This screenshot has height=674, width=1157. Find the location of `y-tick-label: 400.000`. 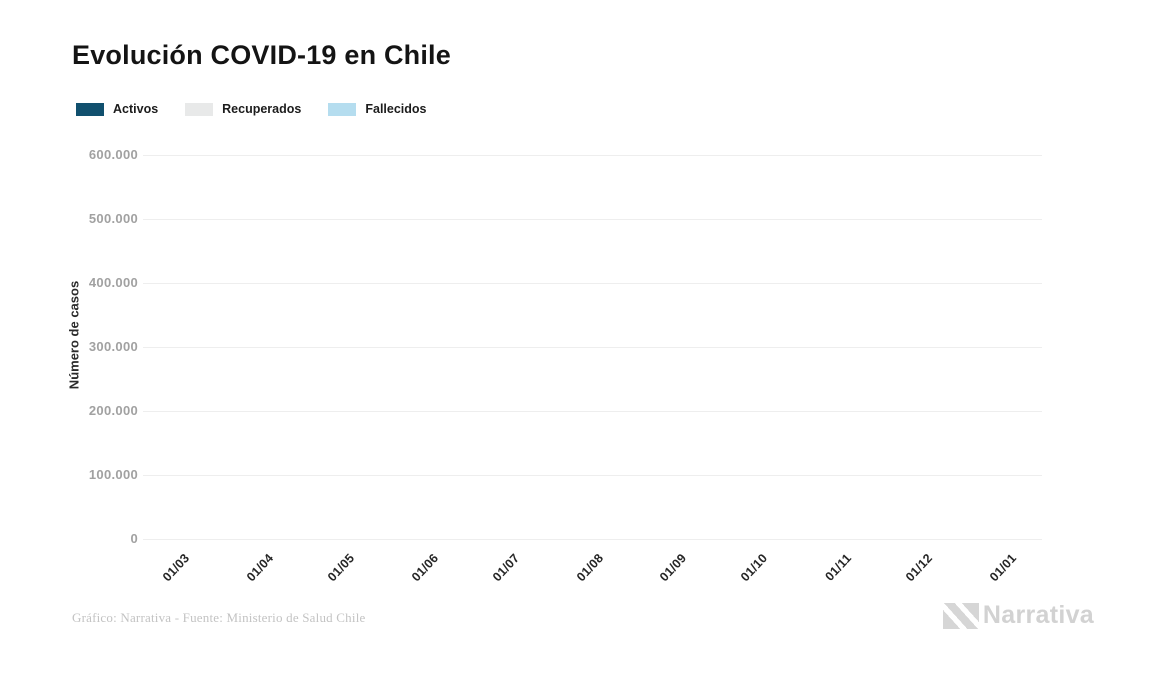

y-tick-label: 400.000 is located at coordinates (113, 282).